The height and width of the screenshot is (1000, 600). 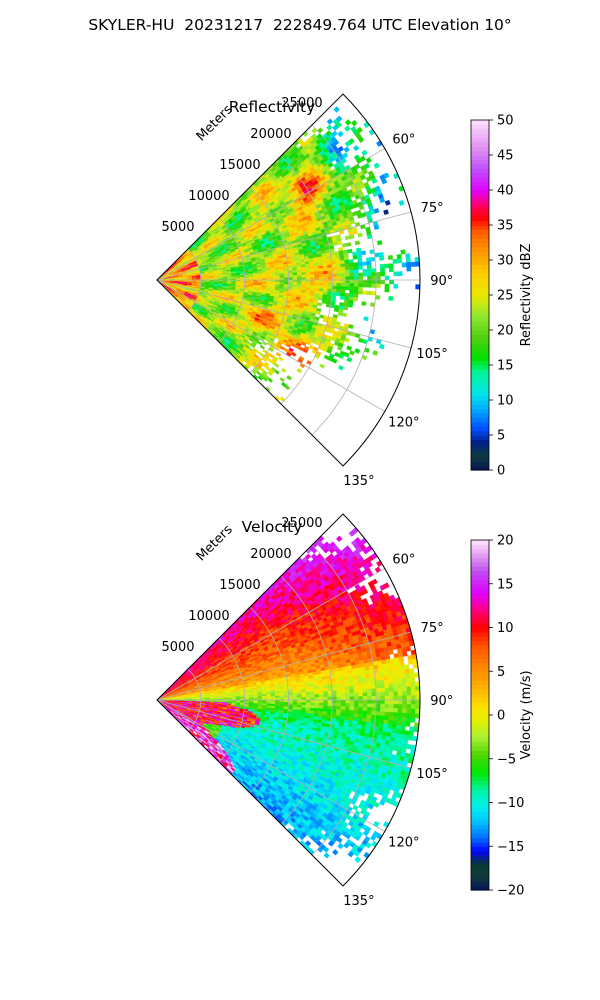 What do you see at coordinates (239, 585) in the screenshot?
I see `velocity-radial-tick-label: 15000` at bounding box center [239, 585].